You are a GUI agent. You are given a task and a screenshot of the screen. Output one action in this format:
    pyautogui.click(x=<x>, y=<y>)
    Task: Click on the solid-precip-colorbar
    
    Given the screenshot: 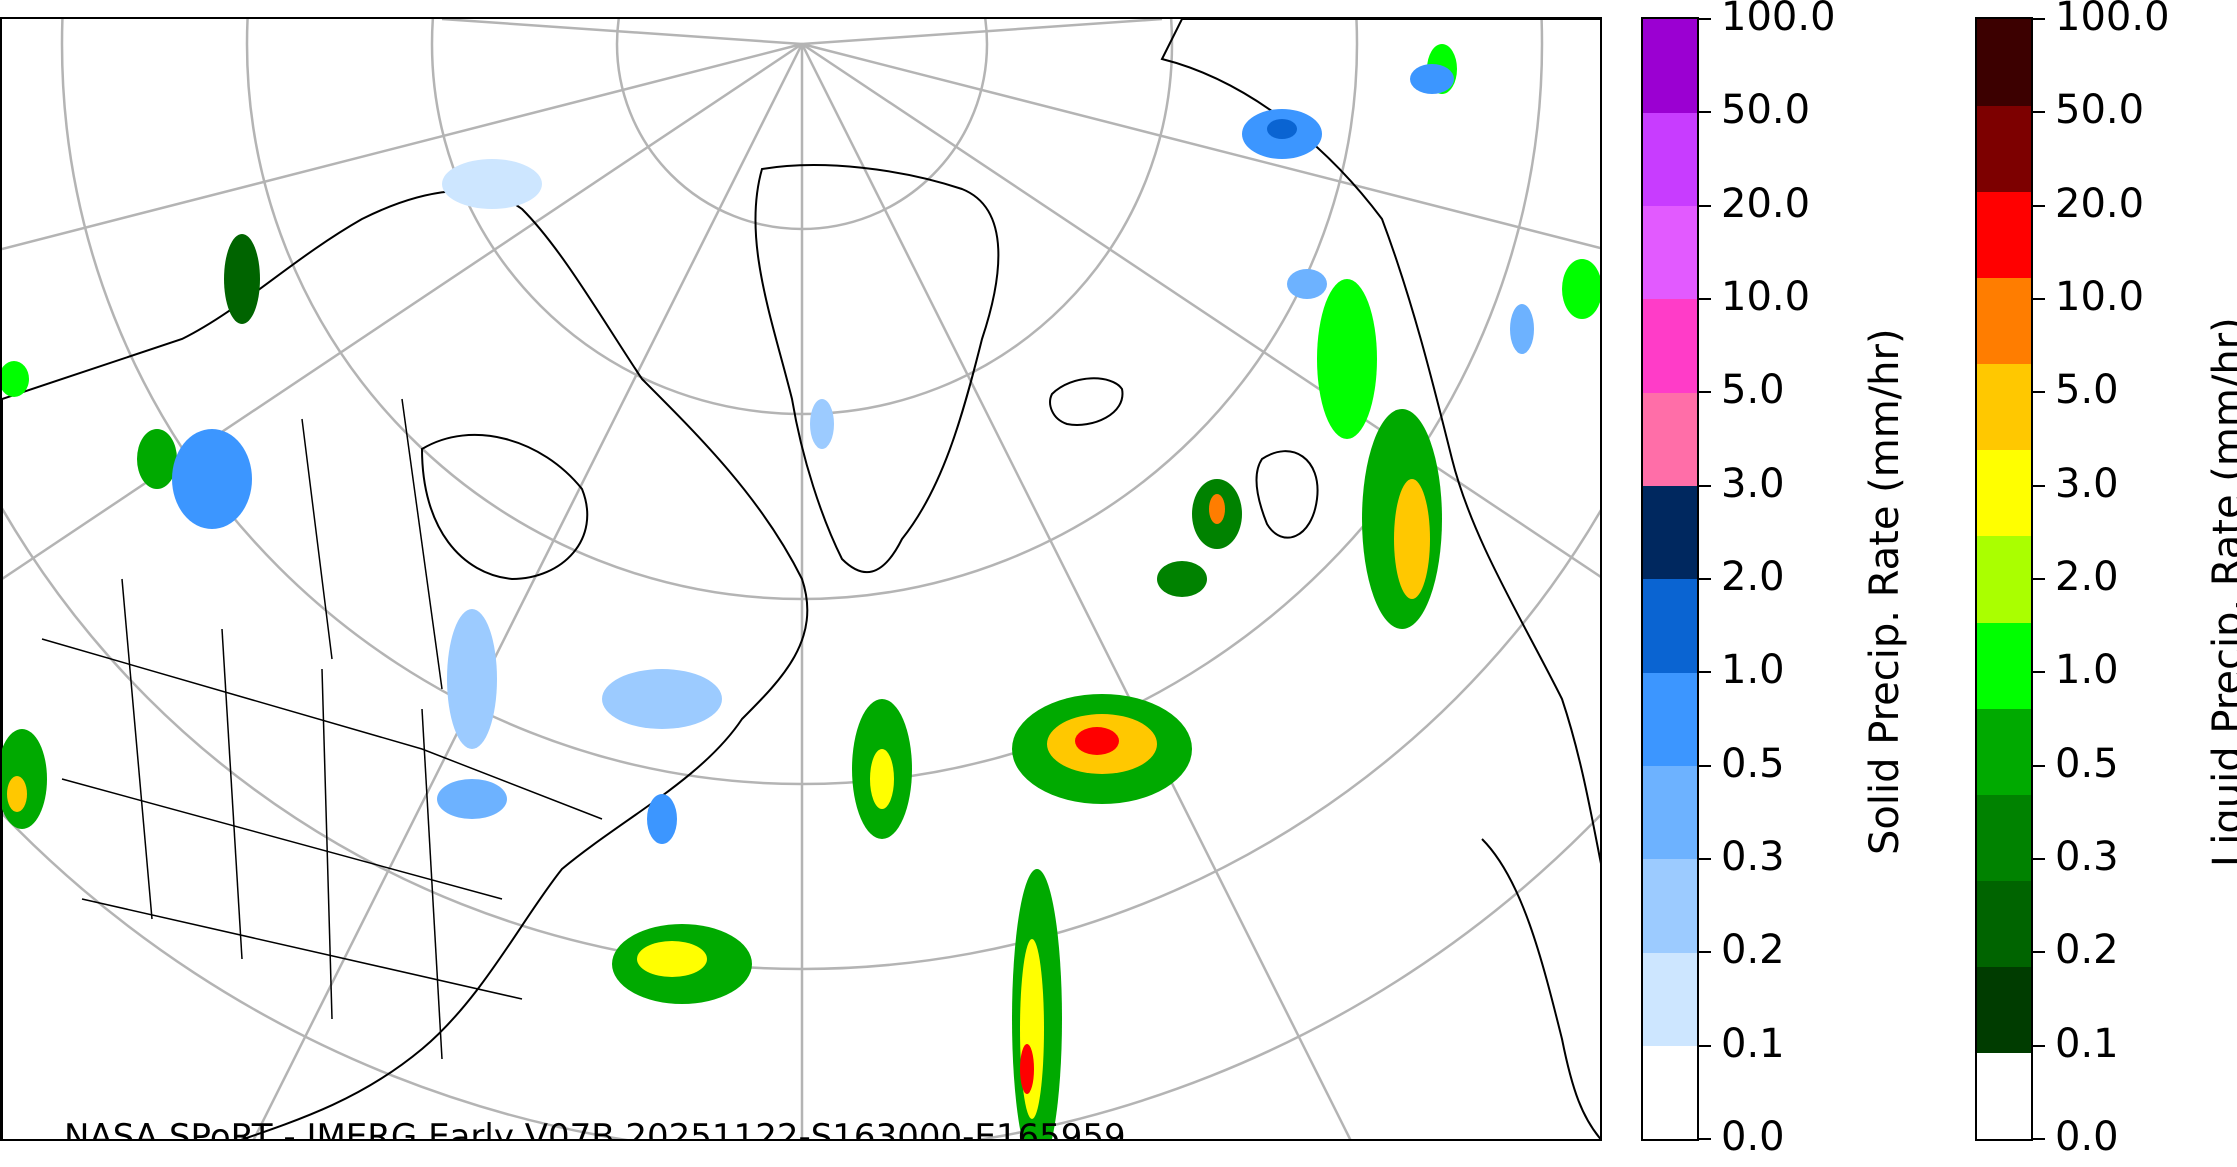 What is the action you would take?
    pyautogui.click(x=1670, y=579)
    